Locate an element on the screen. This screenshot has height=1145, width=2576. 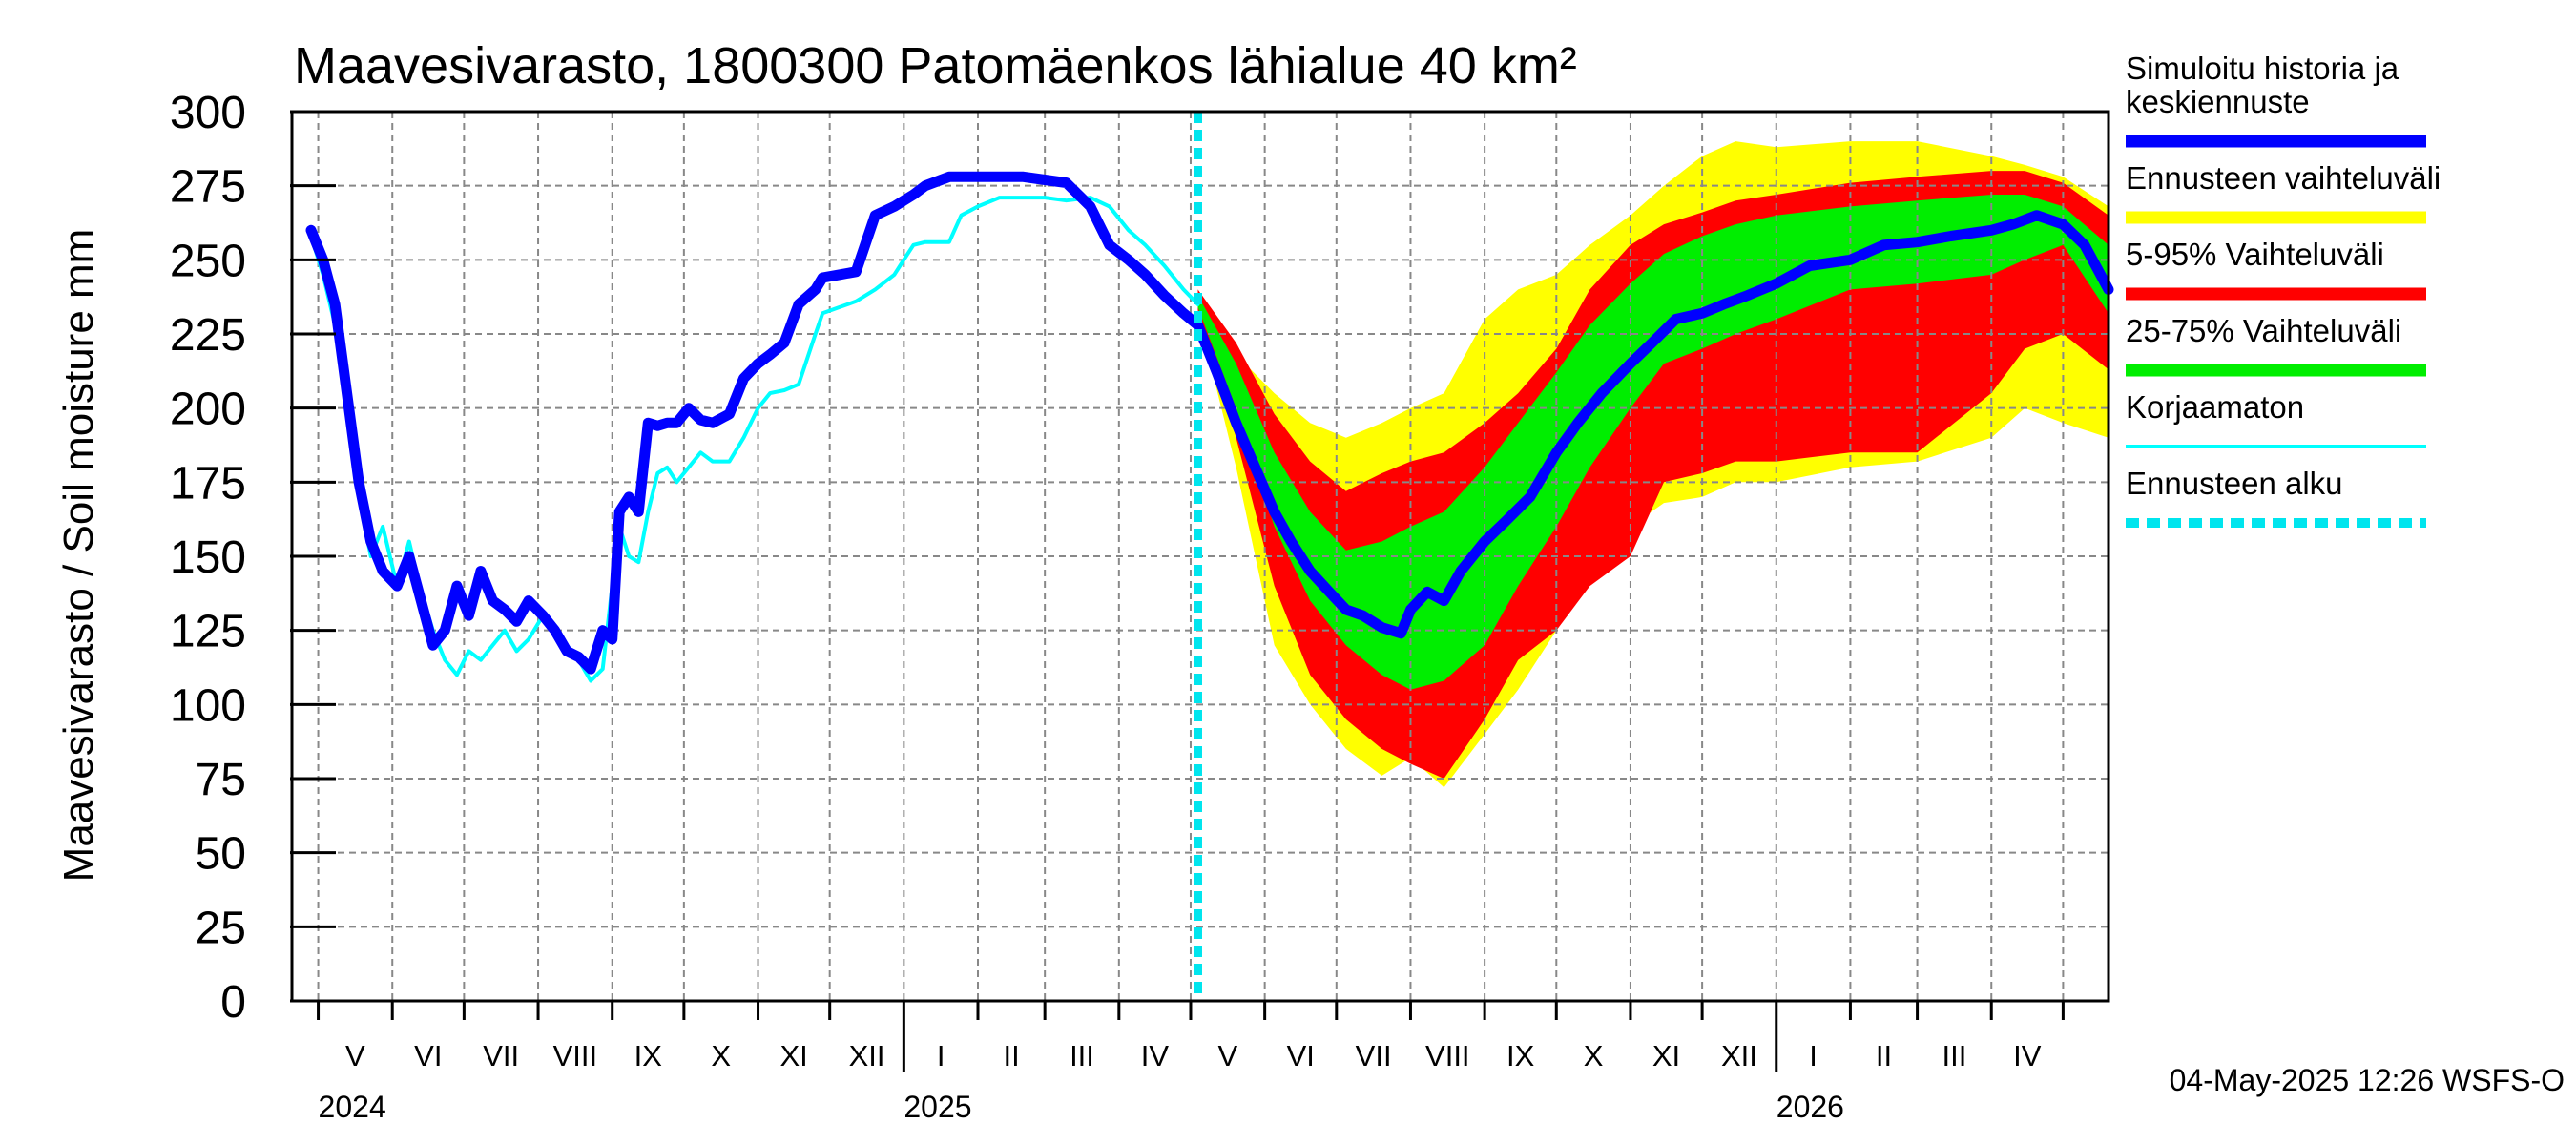
x-month-label-9: II is located at coordinates (1011, 1055).